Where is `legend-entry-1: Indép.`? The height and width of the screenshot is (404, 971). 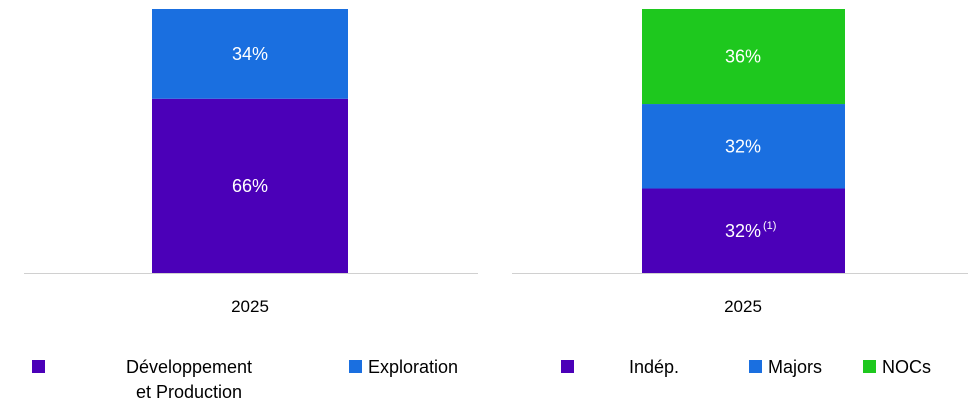 legend-entry-1: Indép. is located at coordinates (654, 367).